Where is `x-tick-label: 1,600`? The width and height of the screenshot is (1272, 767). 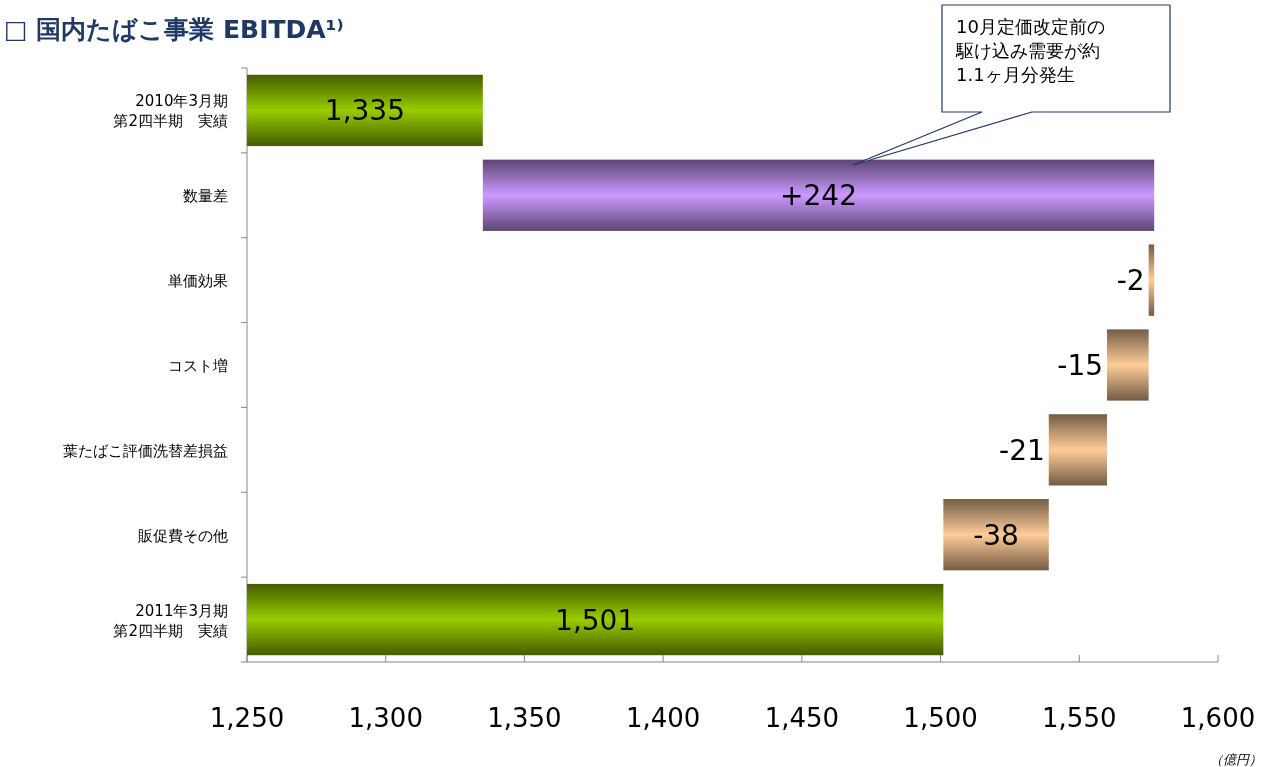 x-tick-label: 1,600 is located at coordinates (1218, 718).